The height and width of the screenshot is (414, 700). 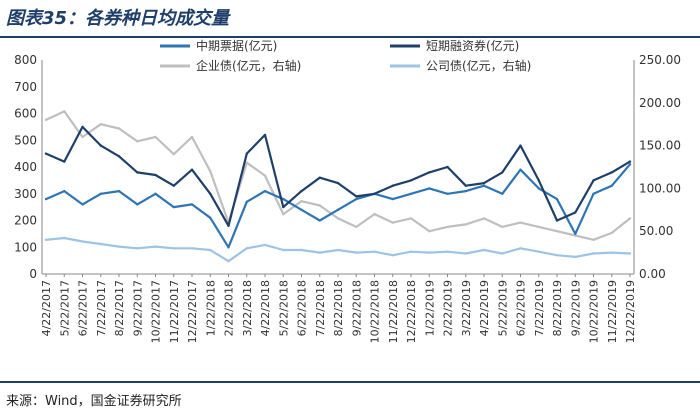 What do you see at coordinates (375, 311) in the screenshot?
I see `x-tick-label: 10/22/2018` at bounding box center [375, 311].